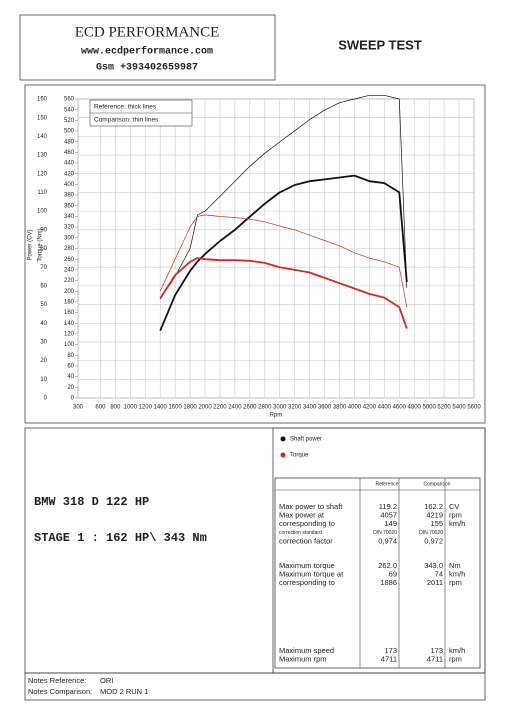  I want to click on x-tick-label: 5200, so click(444, 408).